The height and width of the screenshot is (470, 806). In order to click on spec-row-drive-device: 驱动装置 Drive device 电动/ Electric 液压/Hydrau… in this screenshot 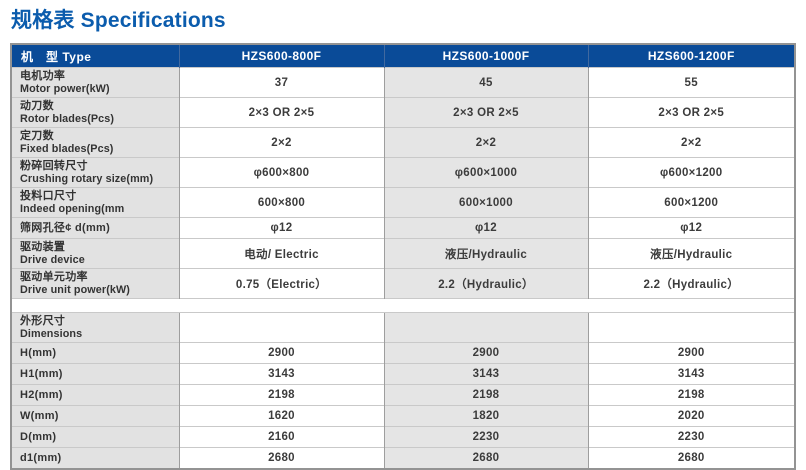, I will do `click(403, 253)`.